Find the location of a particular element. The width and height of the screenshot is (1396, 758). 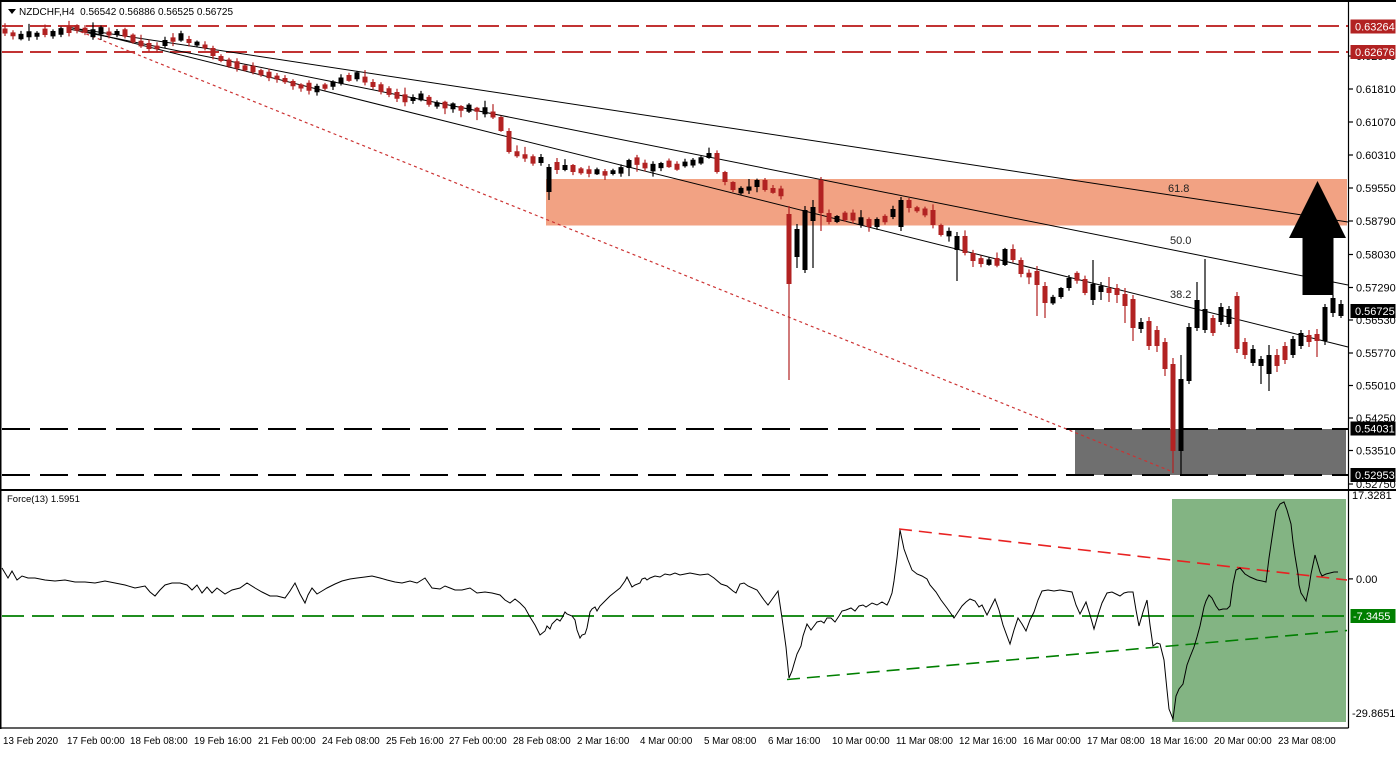

svg-text: 0.57290 is located at coordinates (1376, 289).